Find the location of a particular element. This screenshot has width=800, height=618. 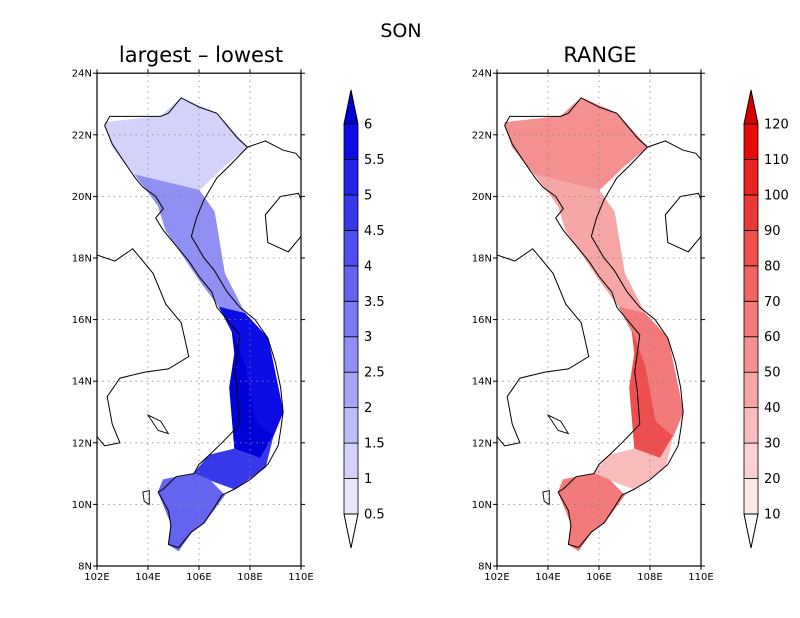

colorbar-label: 5 is located at coordinates (368, 195).